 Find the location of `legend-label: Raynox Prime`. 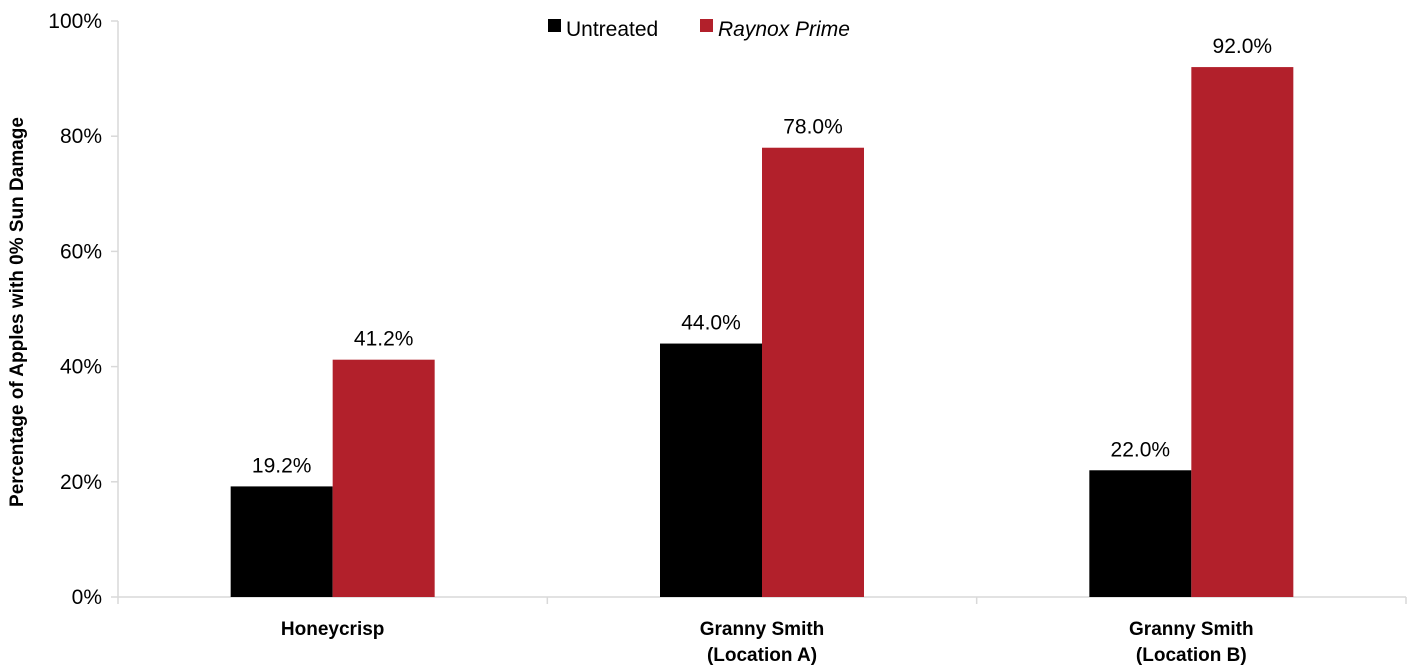

legend-label: Raynox Prime is located at coordinates (784, 29).